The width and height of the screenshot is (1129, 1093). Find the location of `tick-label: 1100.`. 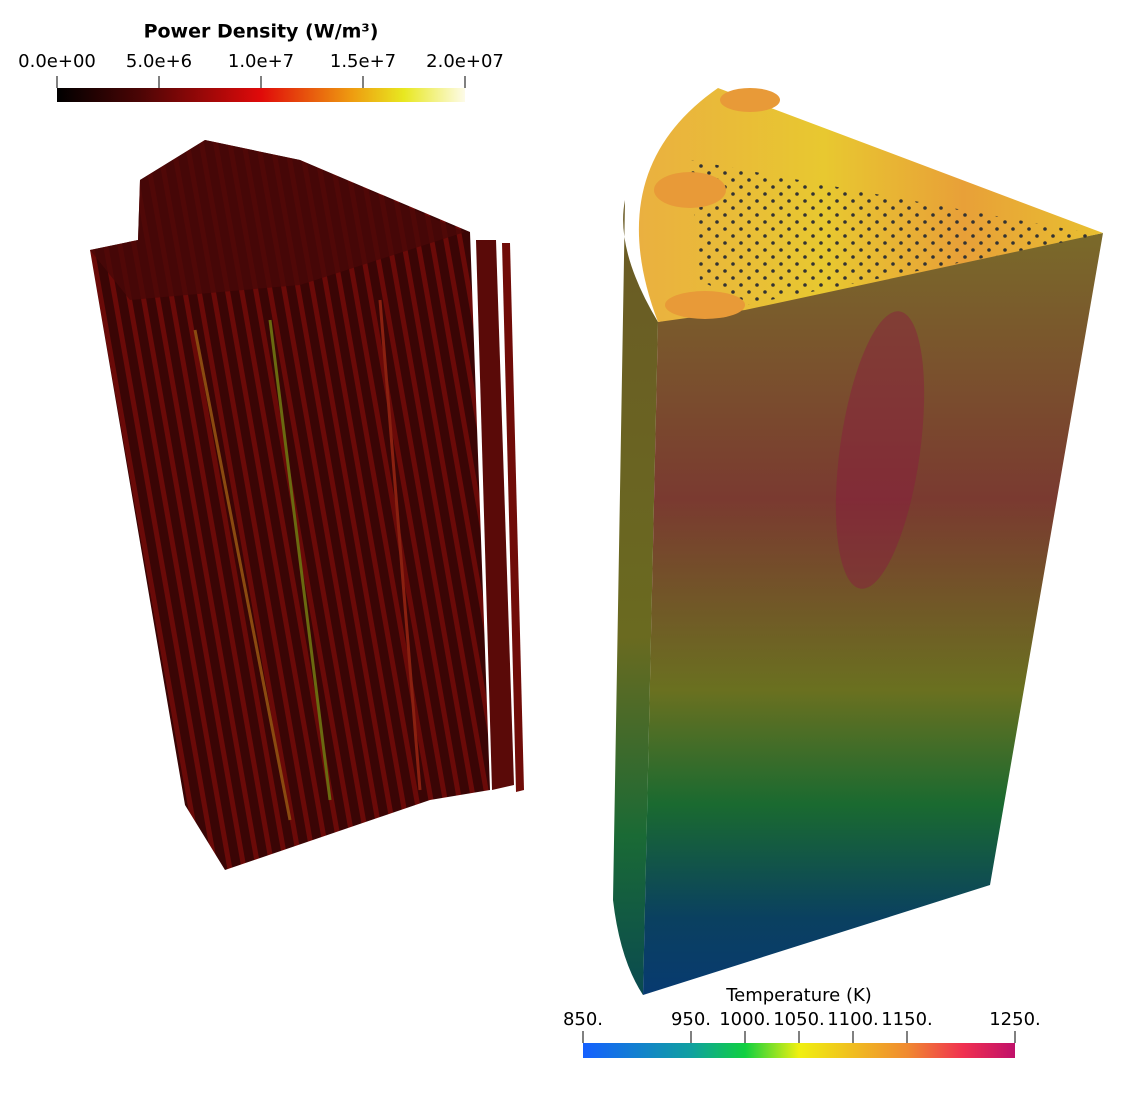

tick-label: 1100. is located at coordinates (853, 1019).